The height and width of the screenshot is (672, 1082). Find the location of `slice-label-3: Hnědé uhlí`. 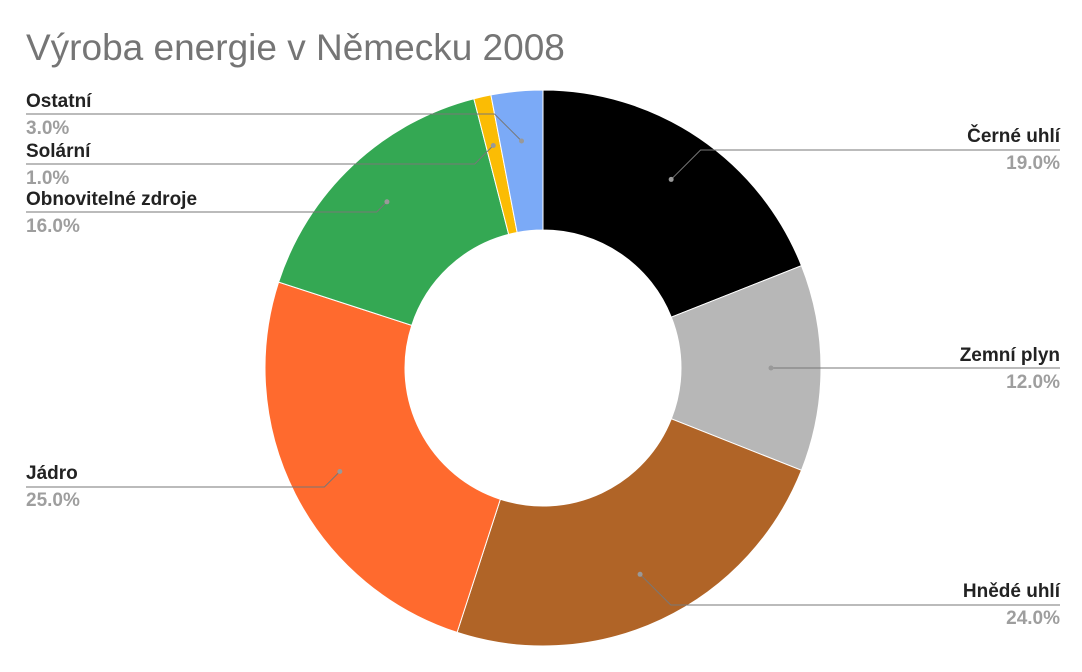

slice-label-3: Hnědé uhlí is located at coordinates (1012, 591).